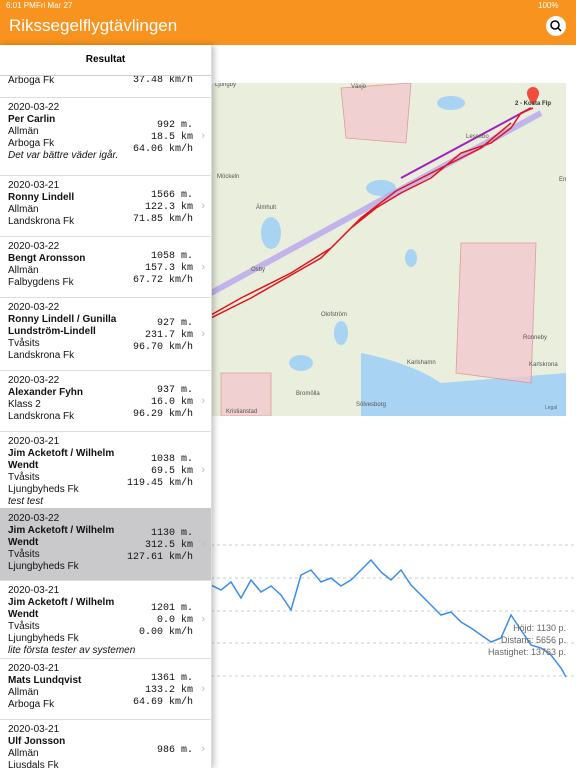  I want to click on stat: 119.45 km/h, so click(159, 483).